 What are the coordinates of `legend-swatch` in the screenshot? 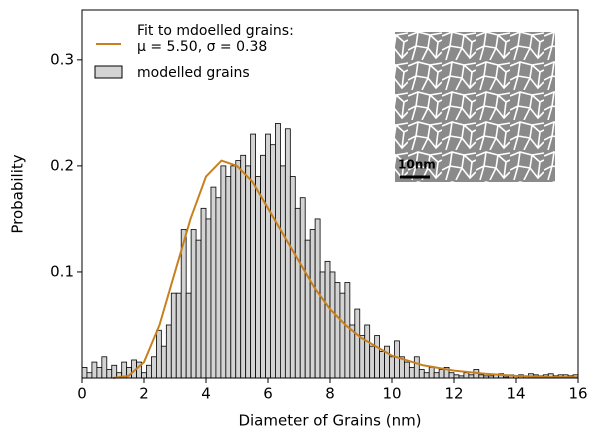 It's located at (108, 72).